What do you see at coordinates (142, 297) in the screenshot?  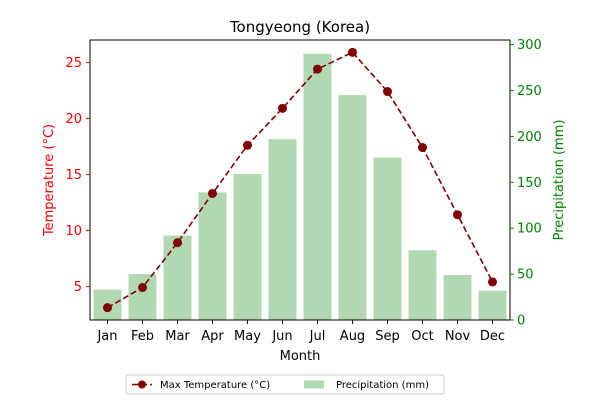 I see `bar-feb` at bounding box center [142, 297].